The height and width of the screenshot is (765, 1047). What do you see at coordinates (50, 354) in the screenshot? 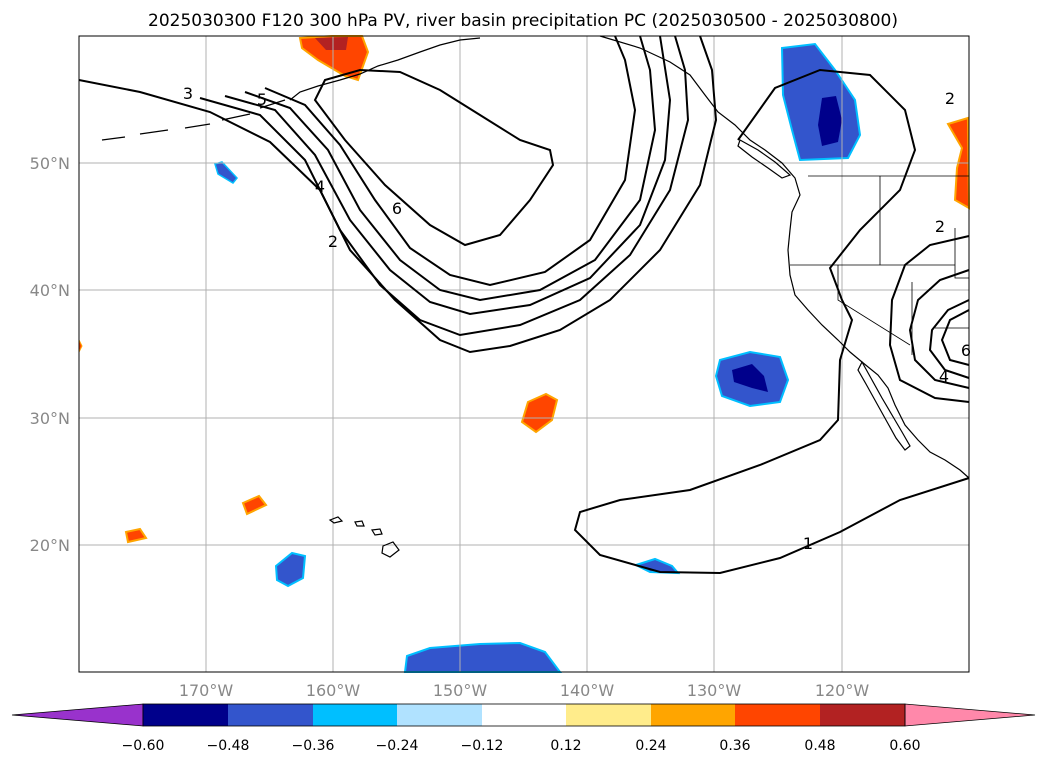
I see `latitude-labels: 50°N 40°N 30°N 20°N` at bounding box center [50, 354].